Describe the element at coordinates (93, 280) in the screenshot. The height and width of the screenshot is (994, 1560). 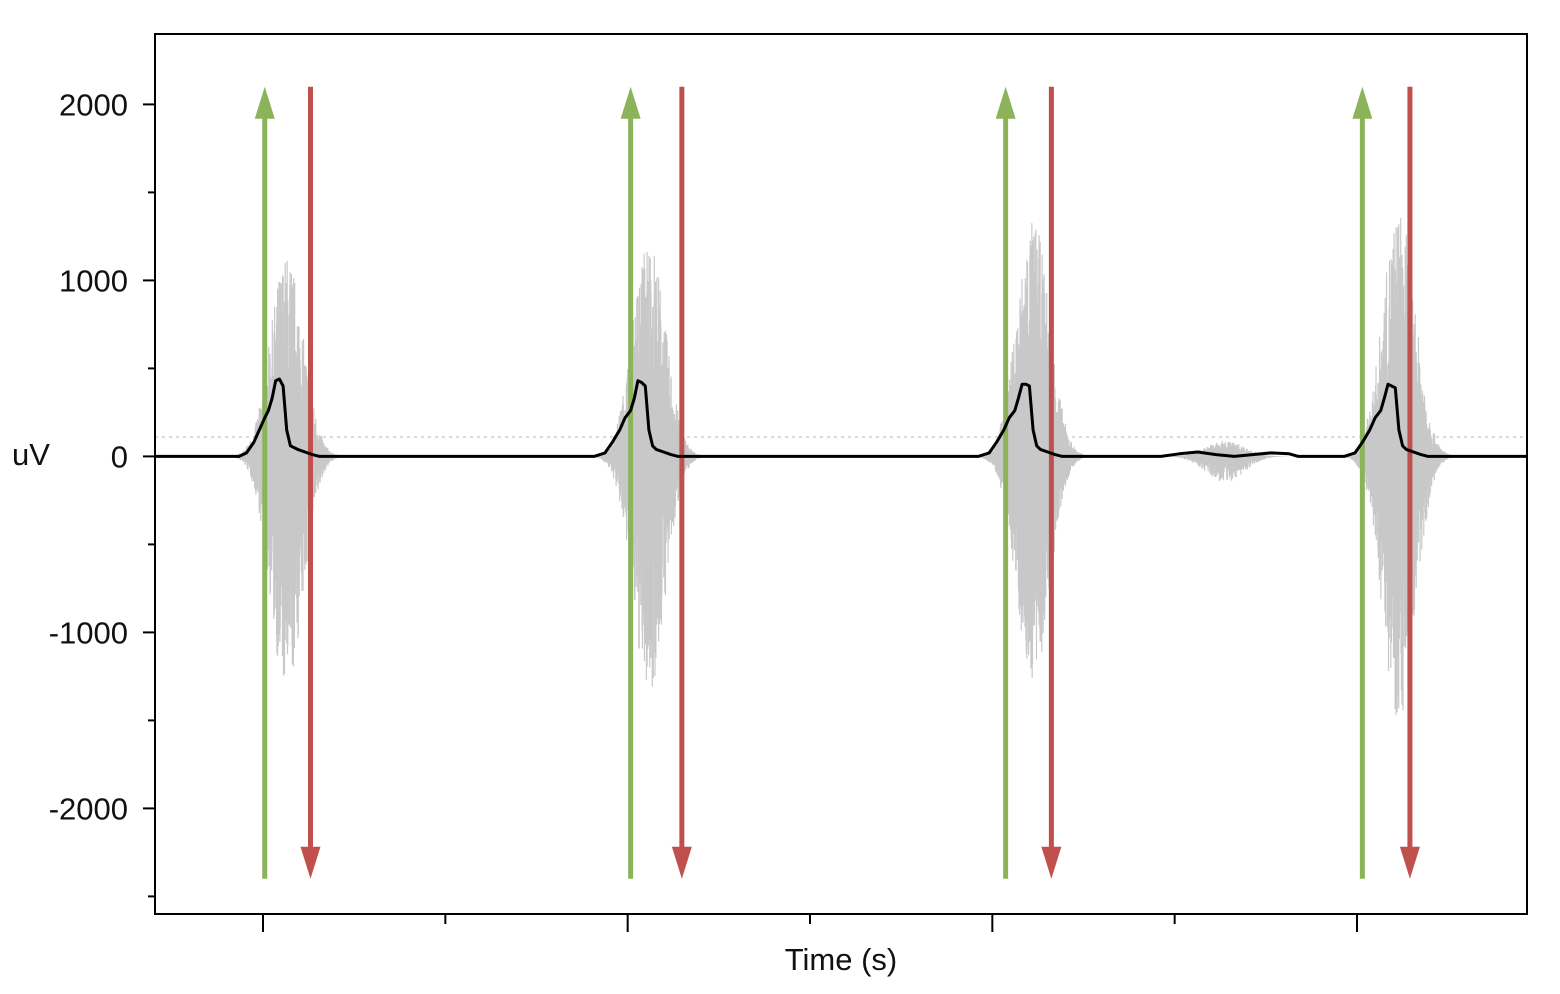
I see `y-tick-label: 1000` at that location.